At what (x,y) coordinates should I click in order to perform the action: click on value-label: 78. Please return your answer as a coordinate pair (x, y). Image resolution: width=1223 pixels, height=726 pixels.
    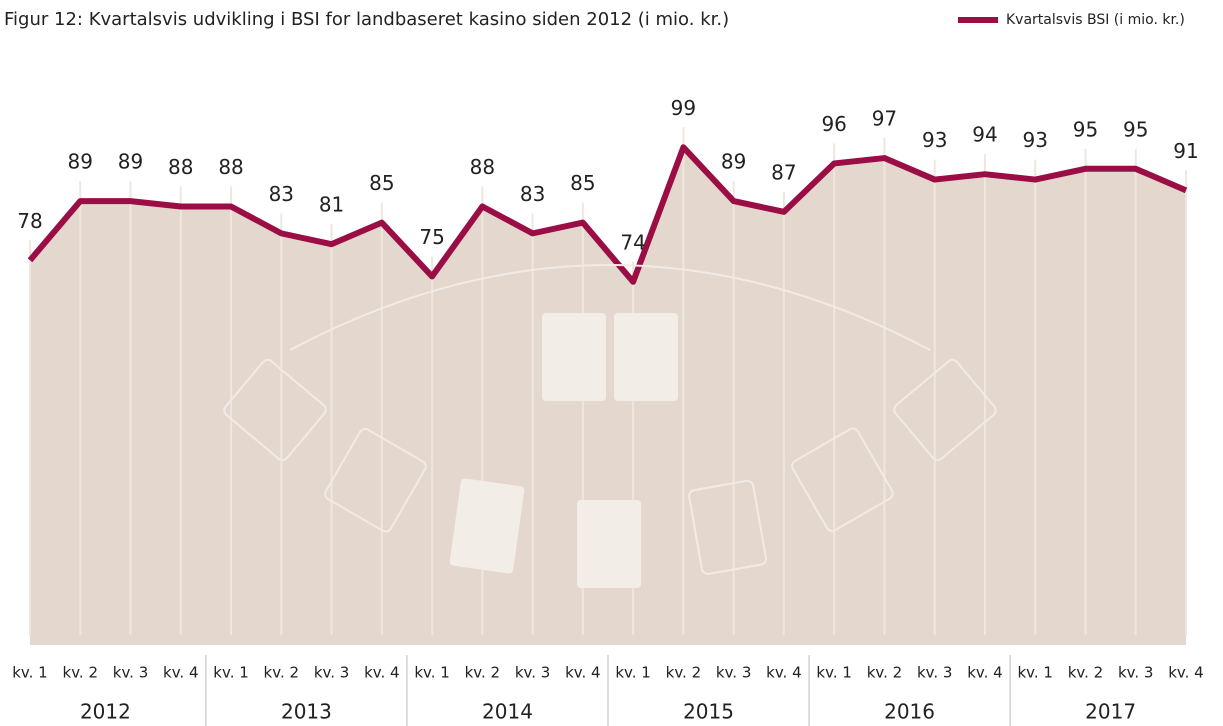
    Looking at the image, I should click on (29, 221).